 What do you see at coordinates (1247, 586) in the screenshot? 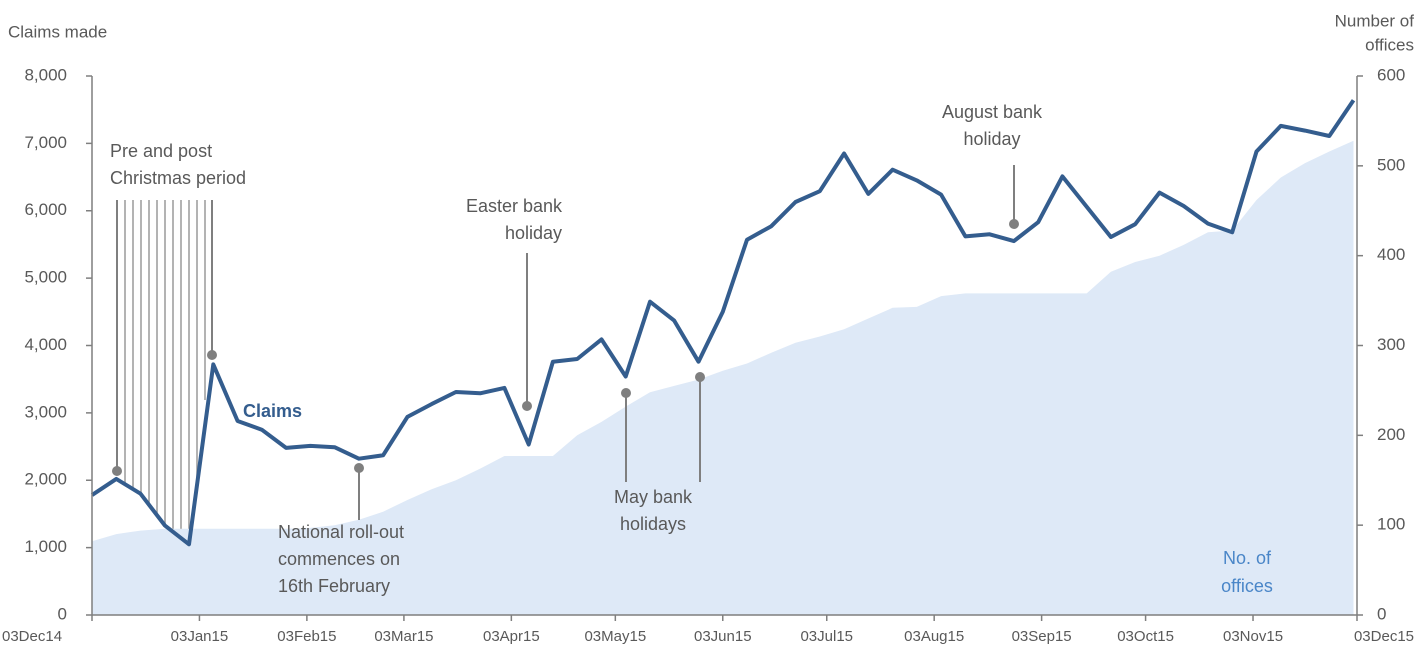
I see `series-label: offices` at bounding box center [1247, 586].